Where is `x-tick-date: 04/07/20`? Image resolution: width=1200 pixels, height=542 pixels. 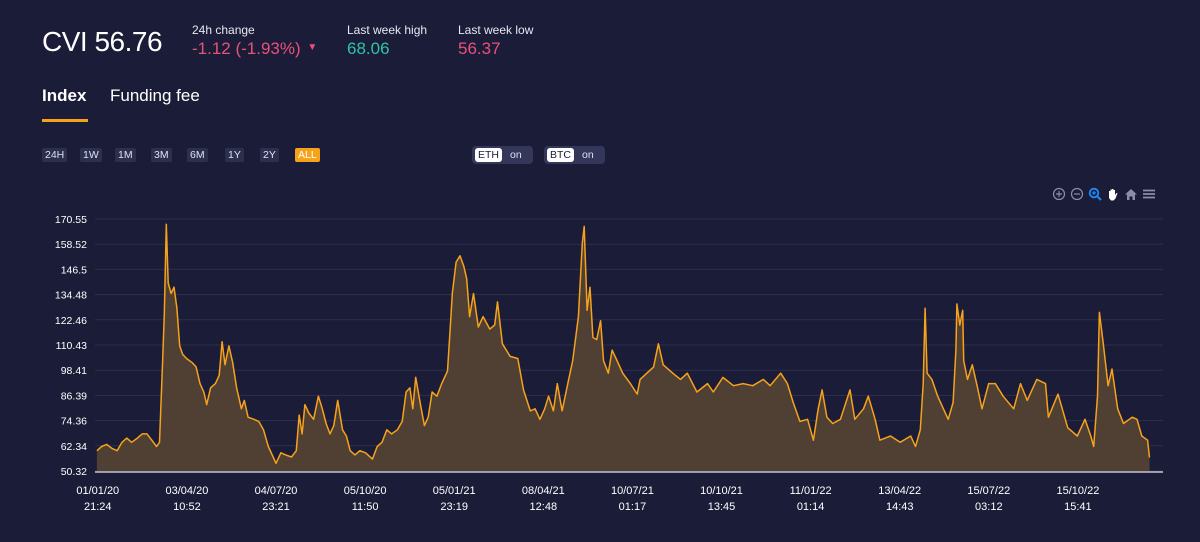
x-tick-date: 04/07/20 is located at coordinates (276, 491).